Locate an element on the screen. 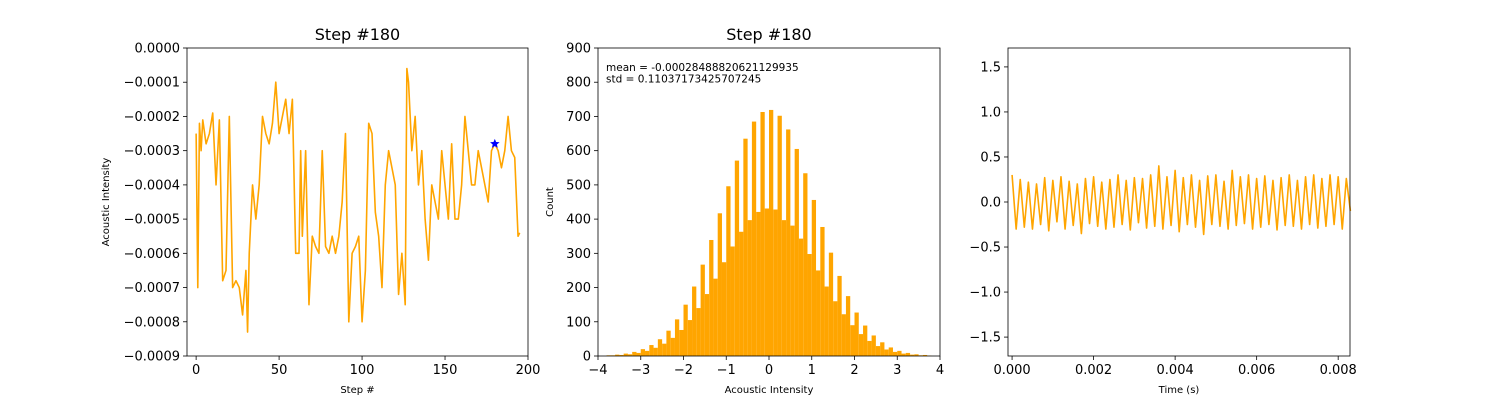 The width and height of the screenshot is (1500, 400). y-tick-label: 500 is located at coordinates (578, 185).